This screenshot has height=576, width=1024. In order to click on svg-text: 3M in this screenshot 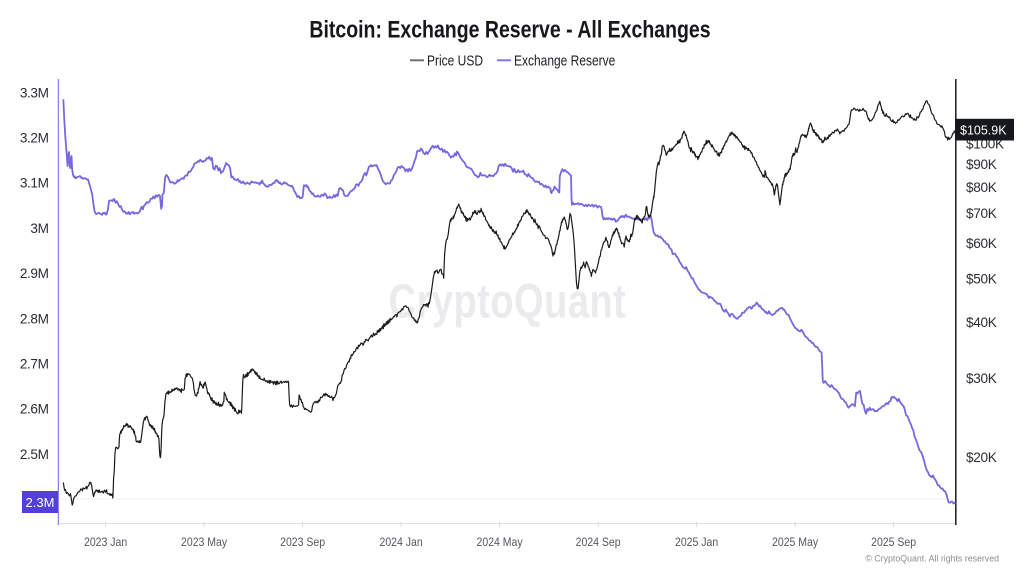, I will do `click(39, 228)`.